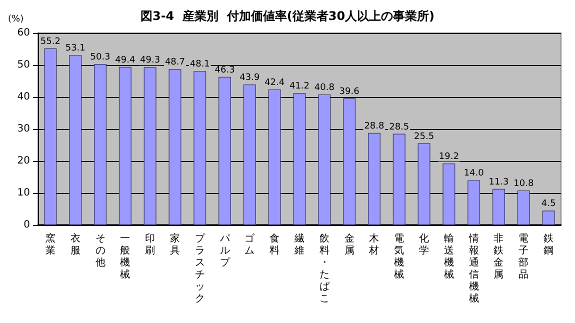 This screenshot has height=323, width=575. What do you see at coordinates (424, 244) in the screenshot?
I see `x-tick-label: 化学` at bounding box center [424, 244].